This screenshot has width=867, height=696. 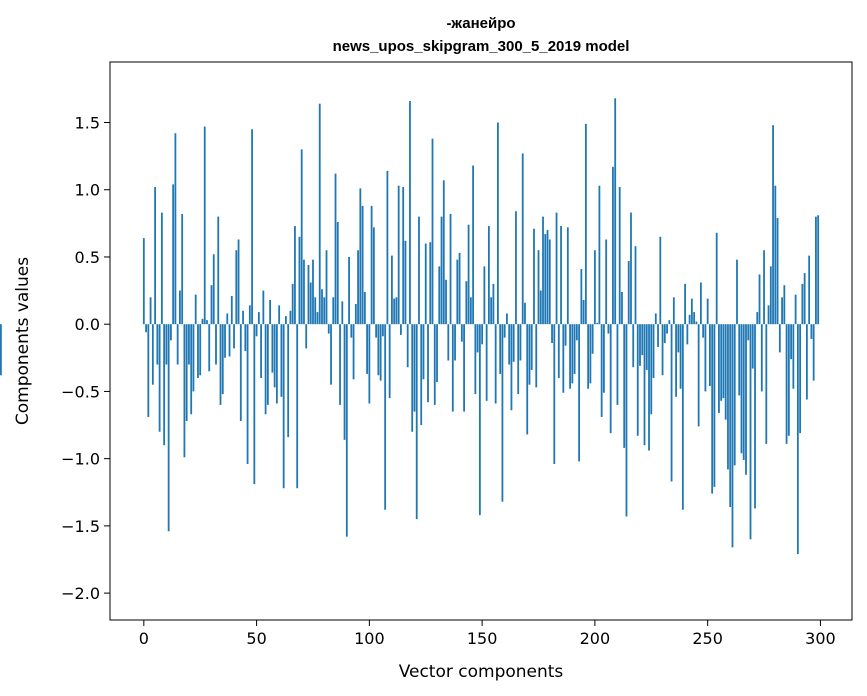 What do you see at coordinates (480, 23) in the screenshot?
I see `chart-title: -жанейро` at bounding box center [480, 23].